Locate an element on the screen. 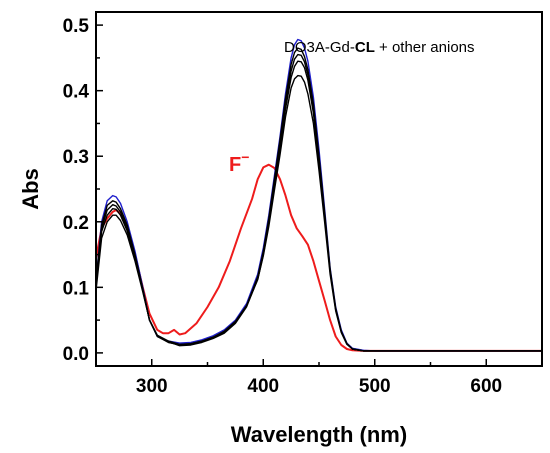 The image size is (550, 453). y-tick-label: 0.5 is located at coordinates (76, 26).